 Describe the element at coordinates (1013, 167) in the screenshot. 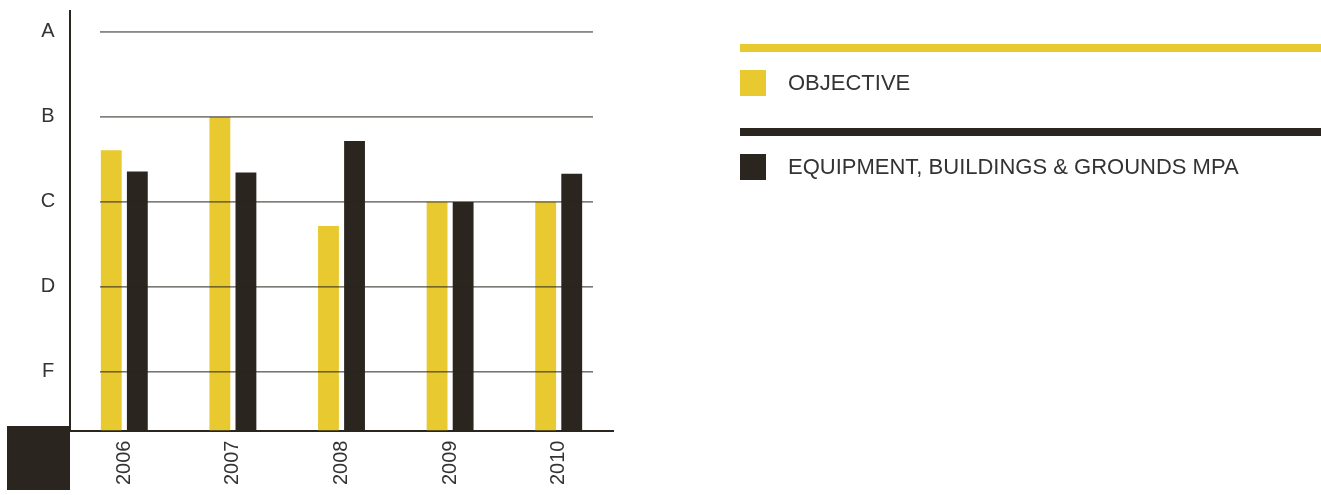

I see `legend-label: EQUIPMENT, BUILDINGS & GROUNDS MPA` at that location.